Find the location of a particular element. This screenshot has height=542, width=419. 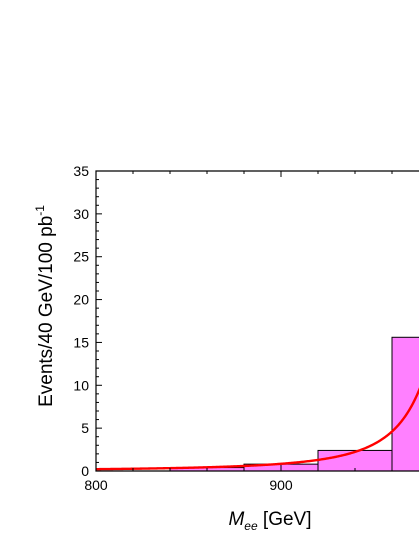

y-tick-label: 30 is located at coordinates (81, 214).